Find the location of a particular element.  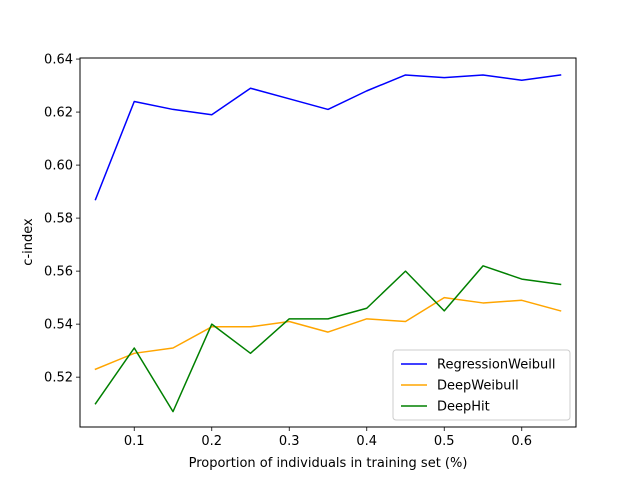

y-axis: 0.52 0.54 0.56 0.58 0.60 0.62 0.64 is located at coordinates (62, 219).